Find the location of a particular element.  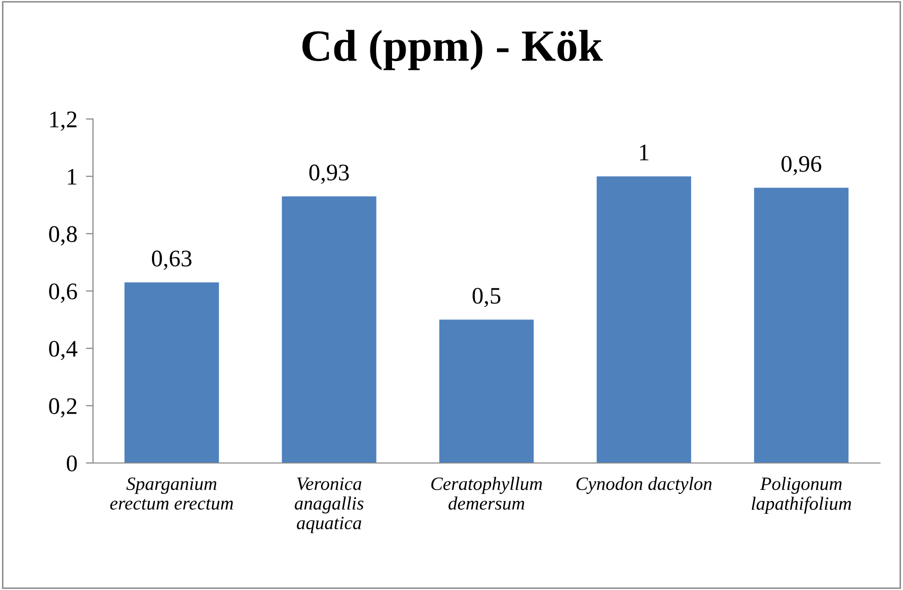

x-tick-label: Veronica anagallis aquatica is located at coordinates (329, 505).